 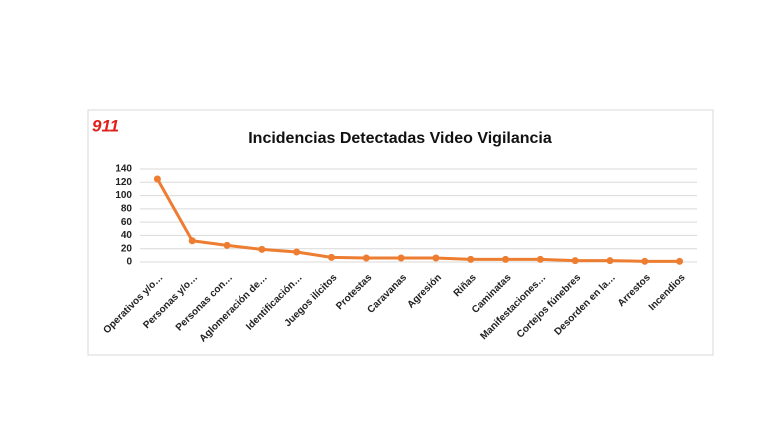 I want to click on y-tick-label: 40, so click(x=127, y=235).